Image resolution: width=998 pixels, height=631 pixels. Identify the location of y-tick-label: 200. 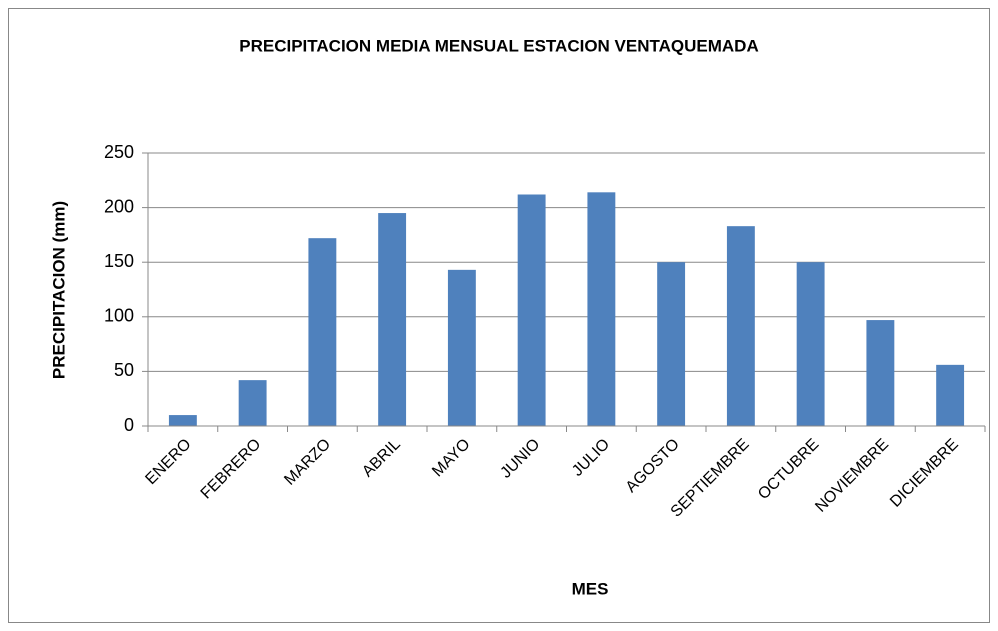
(119, 206).